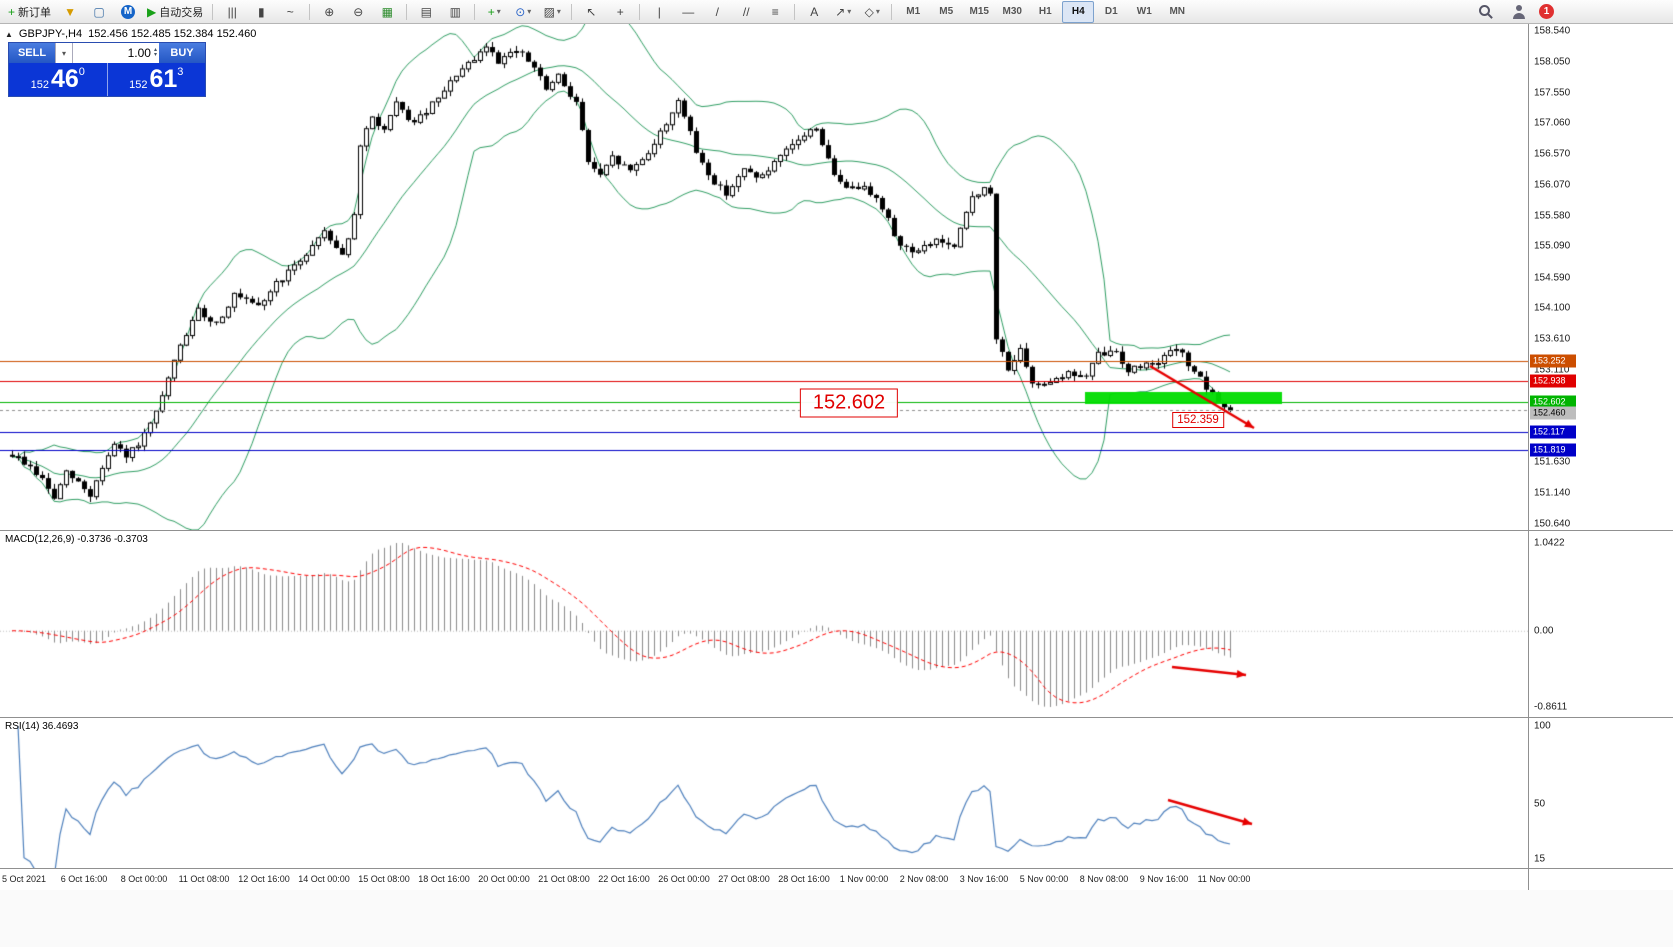 This screenshot has height=947, width=1673. I want to click on bar-chart-icon: |||, so click(232, 11).